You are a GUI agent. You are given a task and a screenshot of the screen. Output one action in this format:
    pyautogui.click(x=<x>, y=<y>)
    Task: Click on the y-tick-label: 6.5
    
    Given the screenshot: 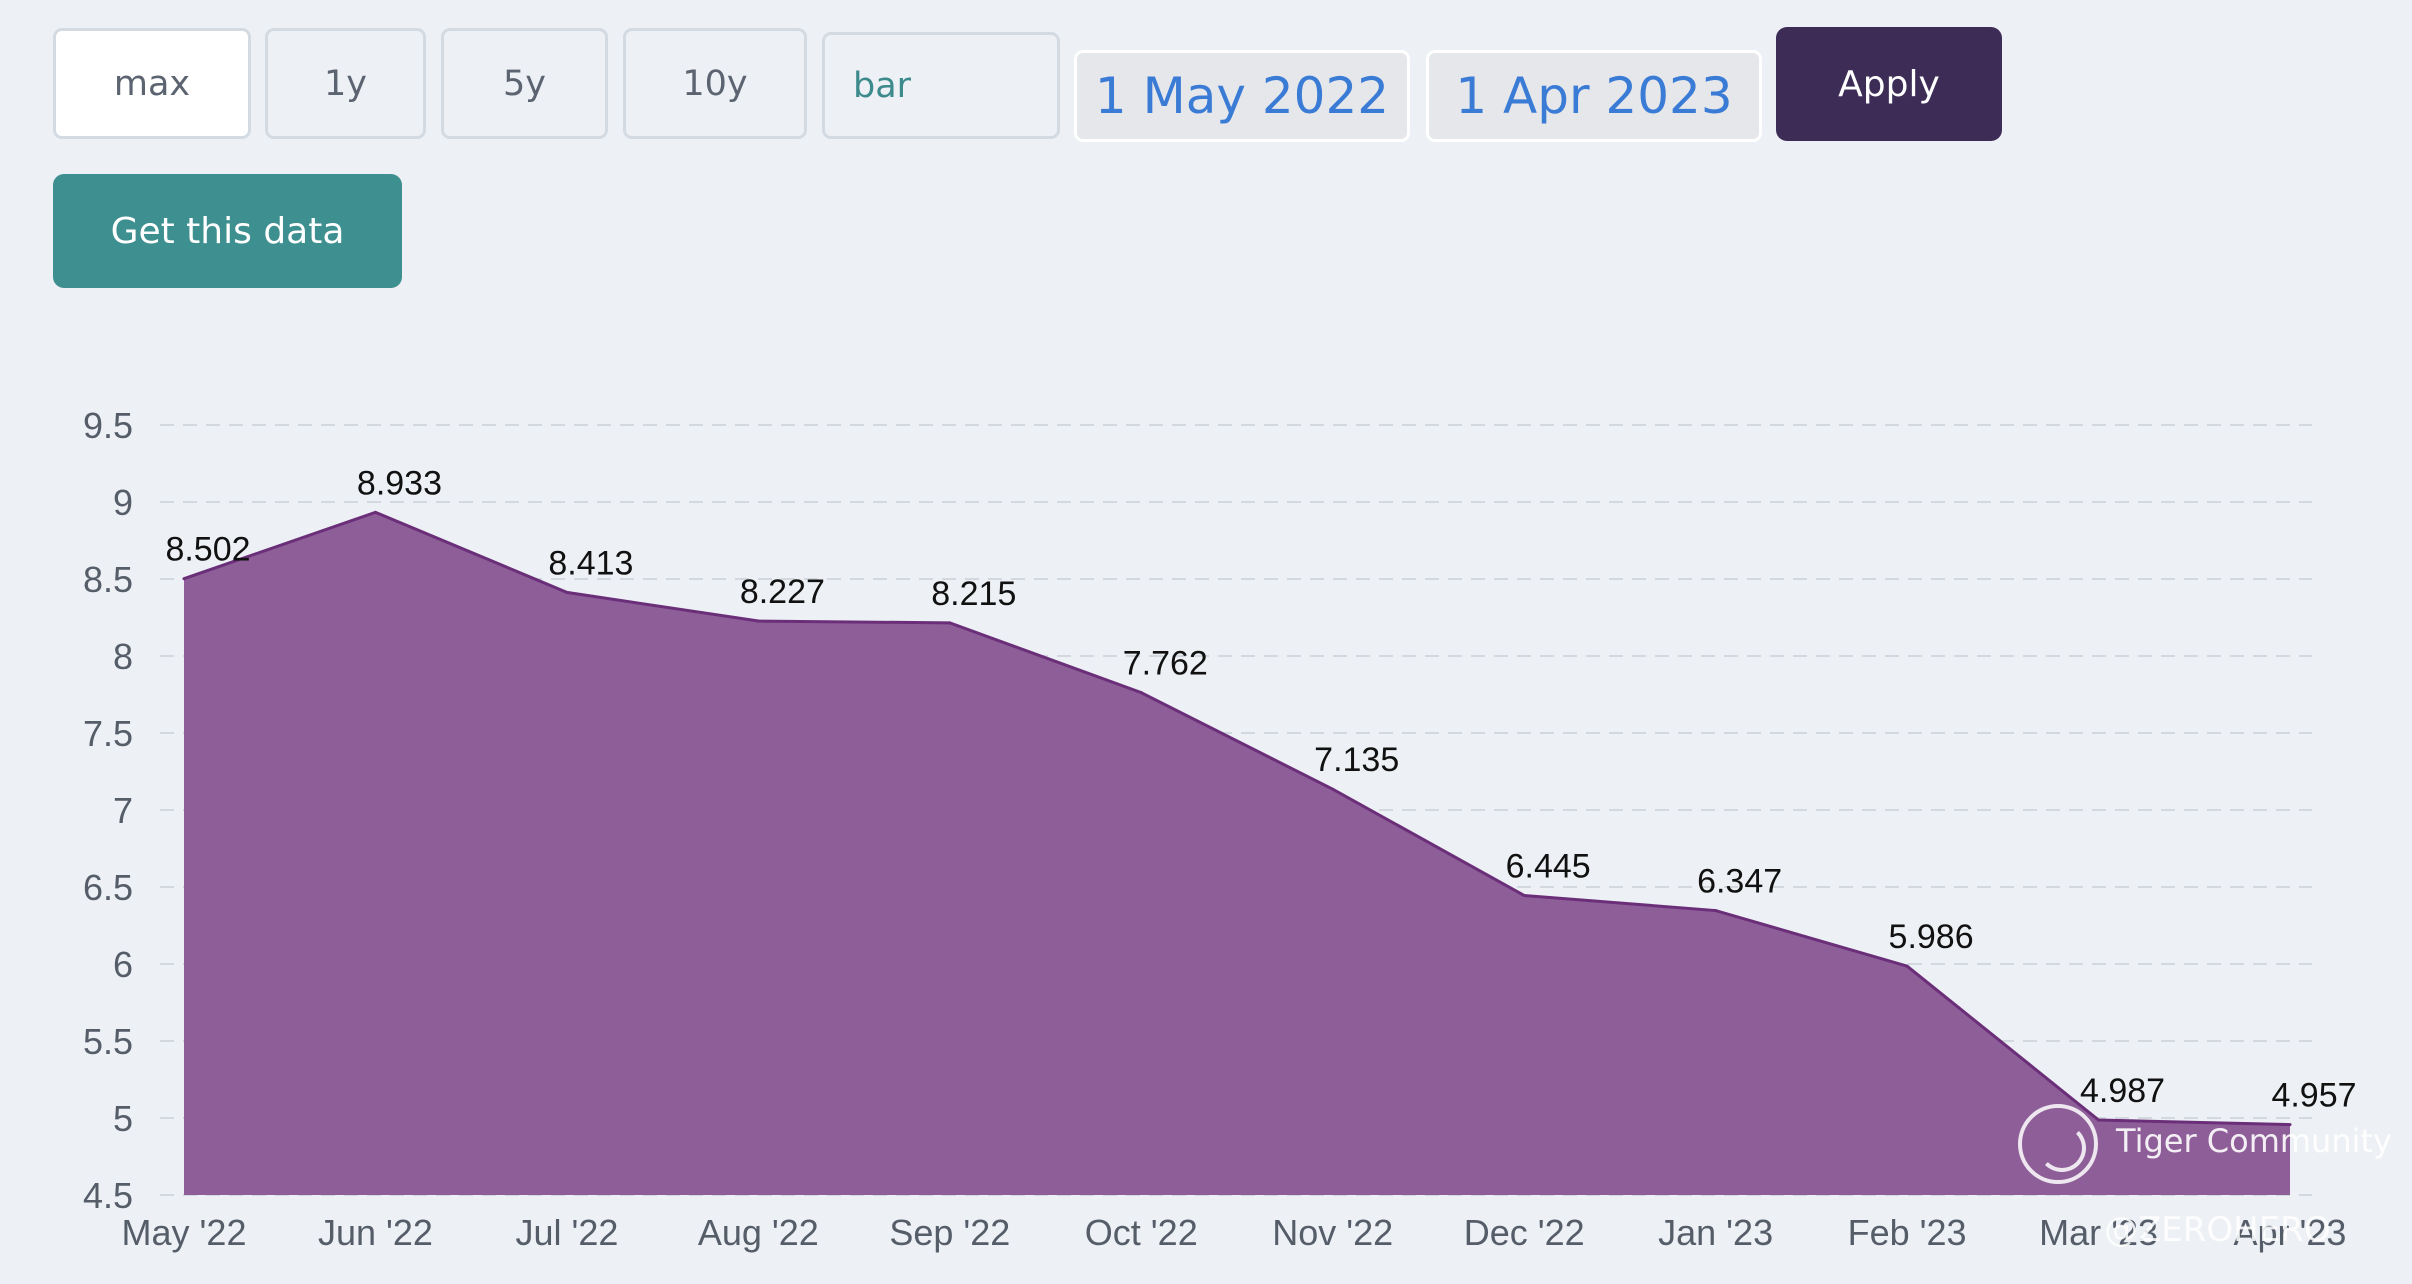 What is the action you would take?
    pyautogui.click(x=108, y=887)
    